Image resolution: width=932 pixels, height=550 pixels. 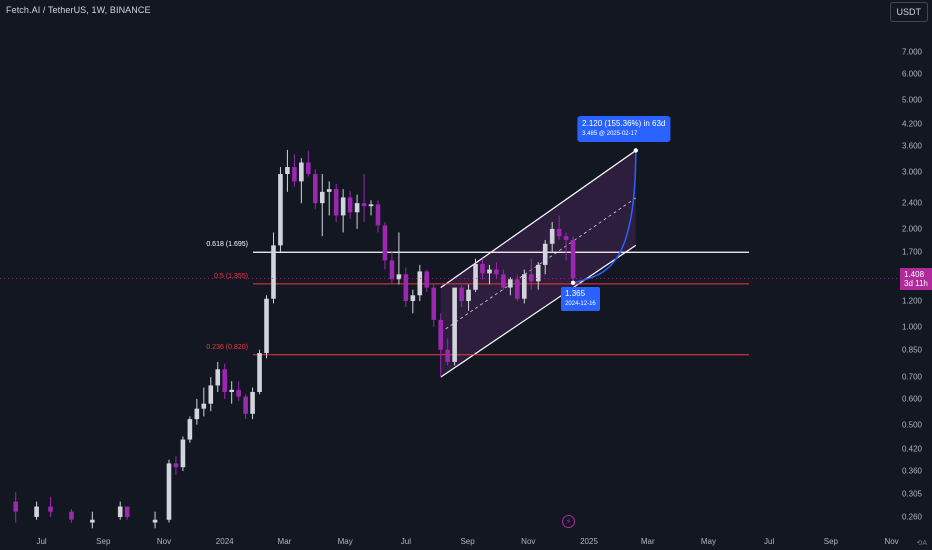 I want to click on time-tick-label: Sep, so click(x=830, y=541).